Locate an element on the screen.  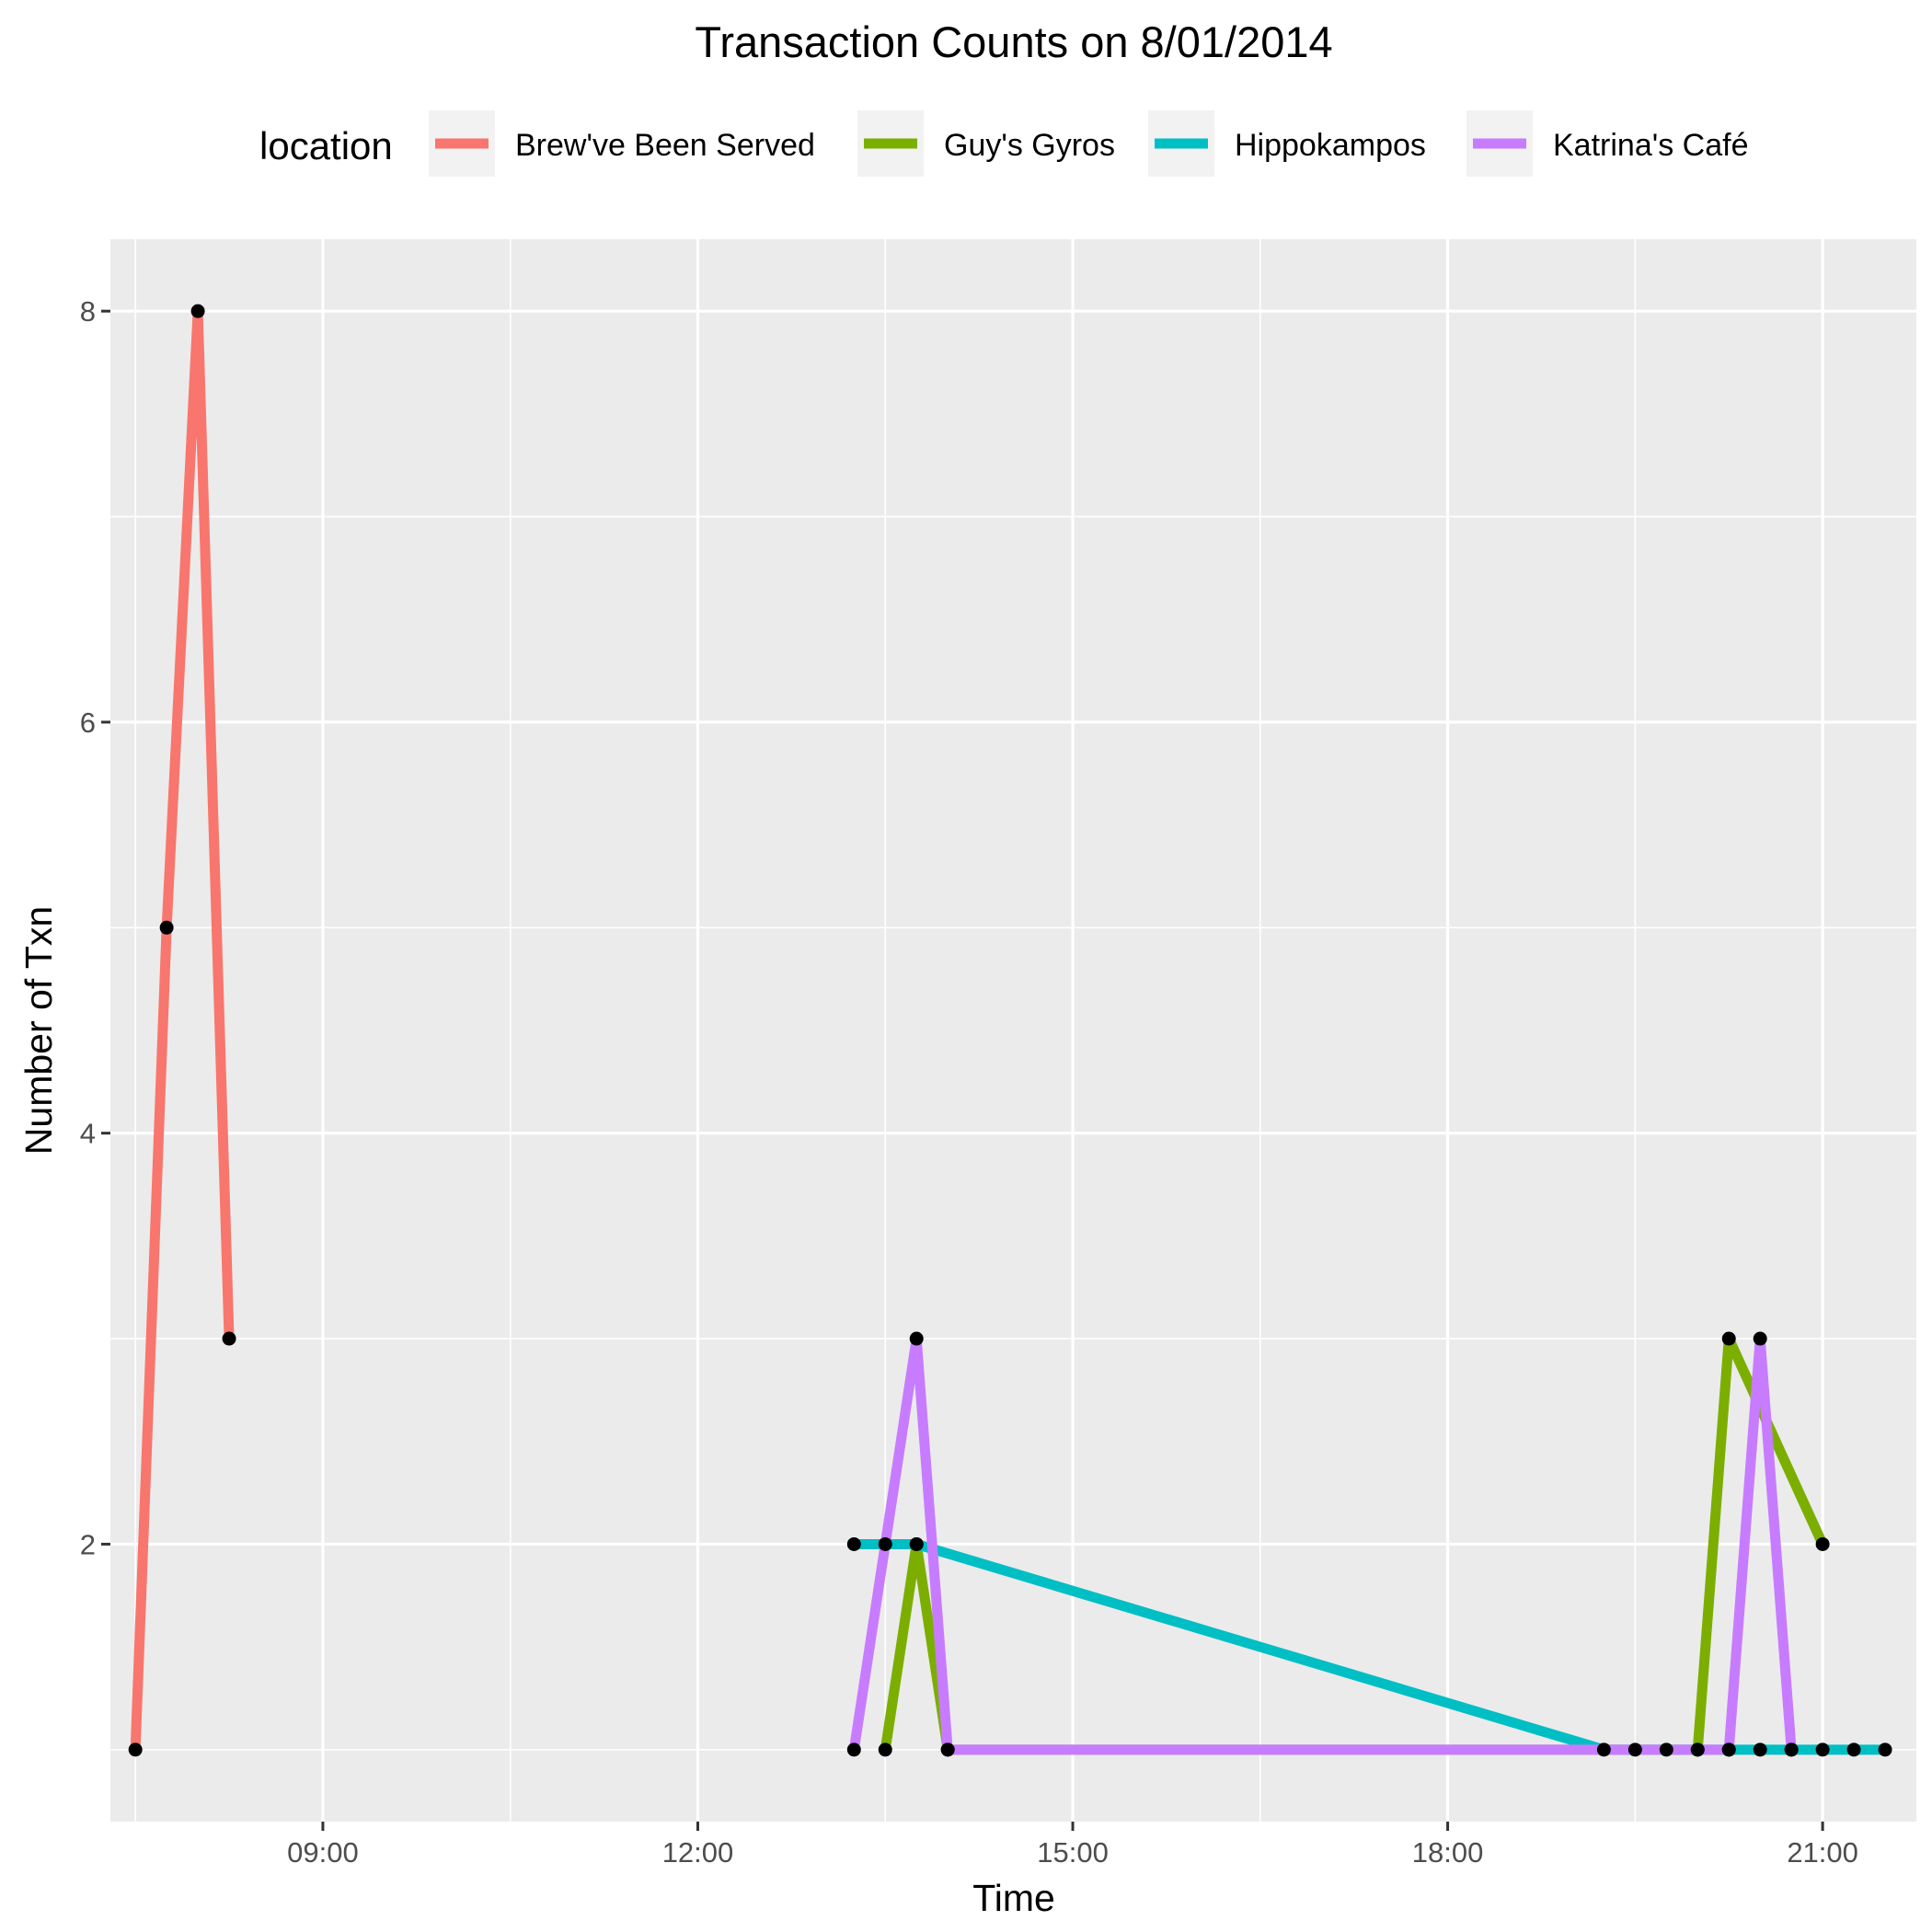
y-tick-label: 2 is located at coordinates (88, 1544).